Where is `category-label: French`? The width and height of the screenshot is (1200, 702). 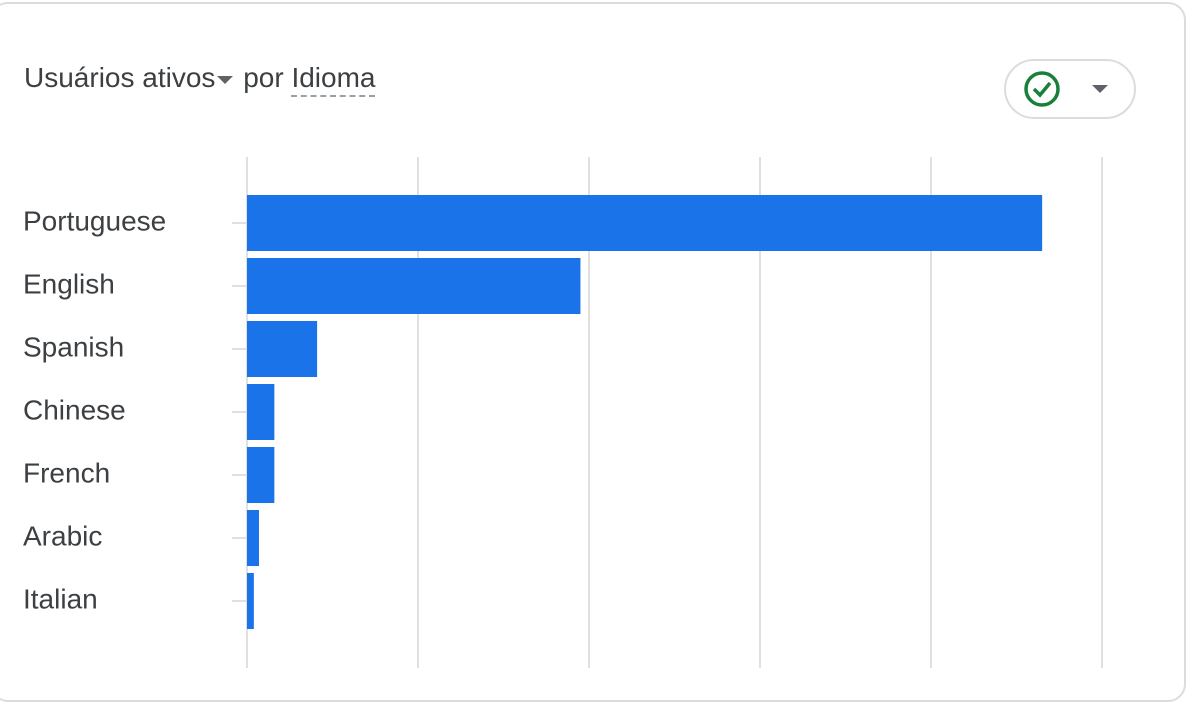
category-label: French is located at coordinates (66, 472).